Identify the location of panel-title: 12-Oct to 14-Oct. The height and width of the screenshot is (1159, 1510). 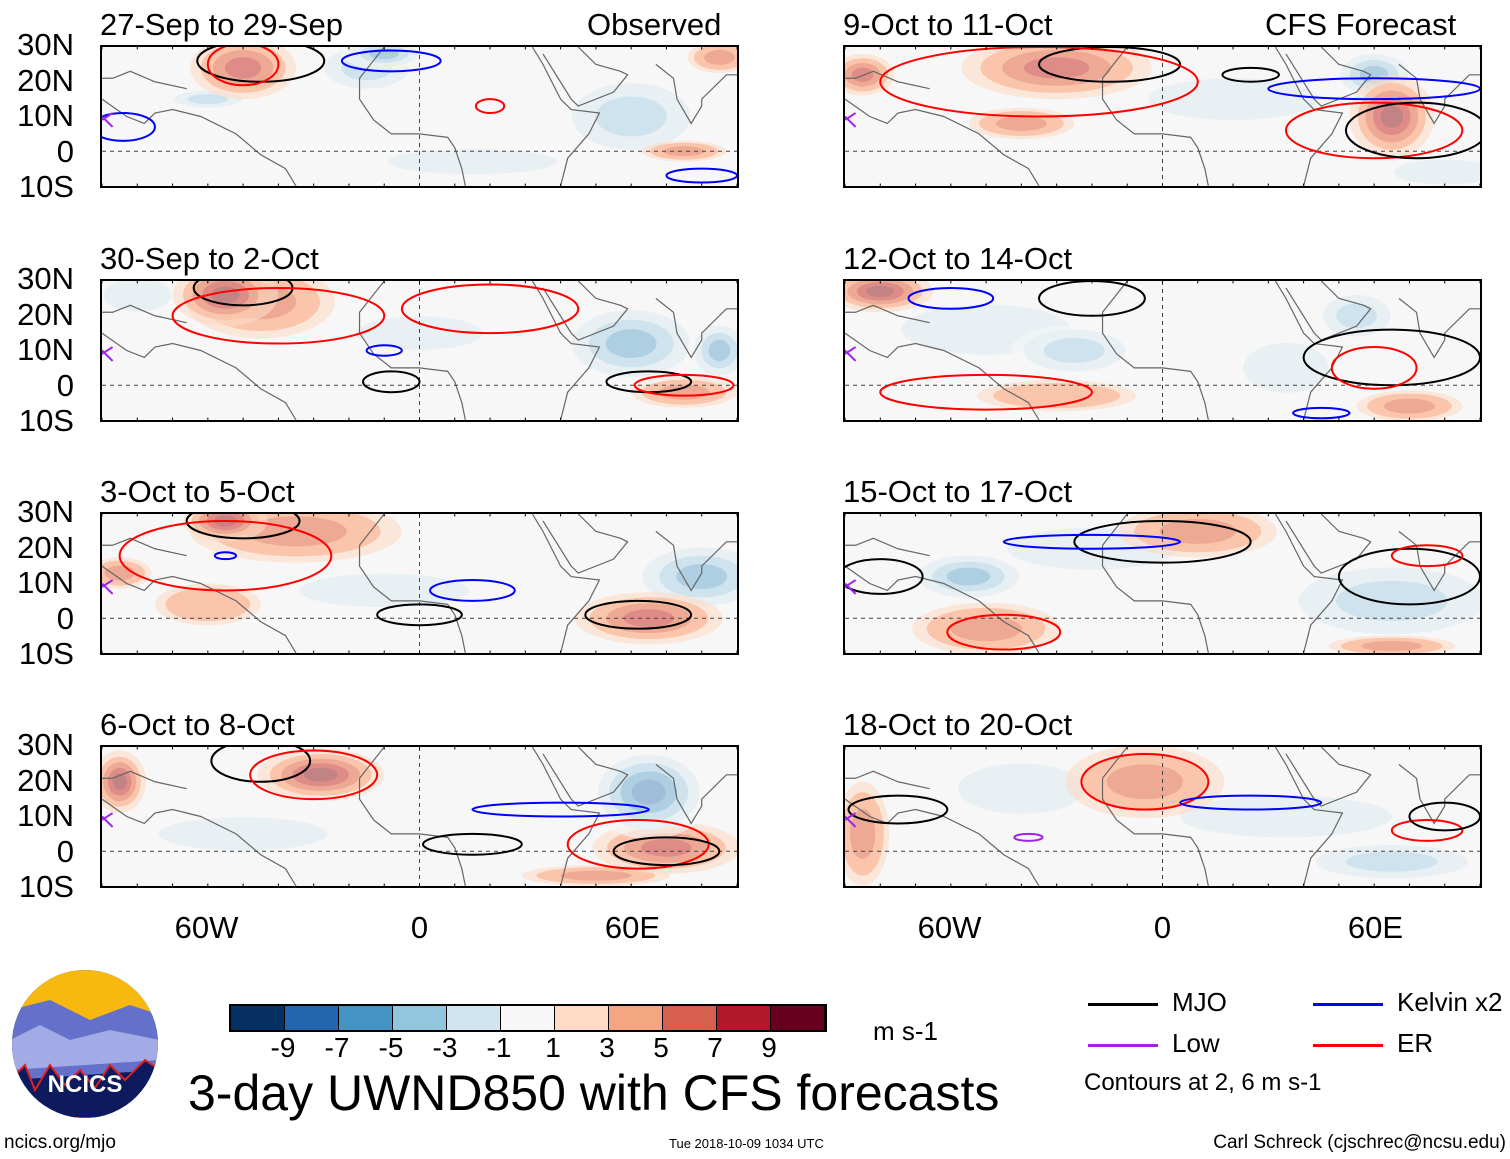
(958, 258).